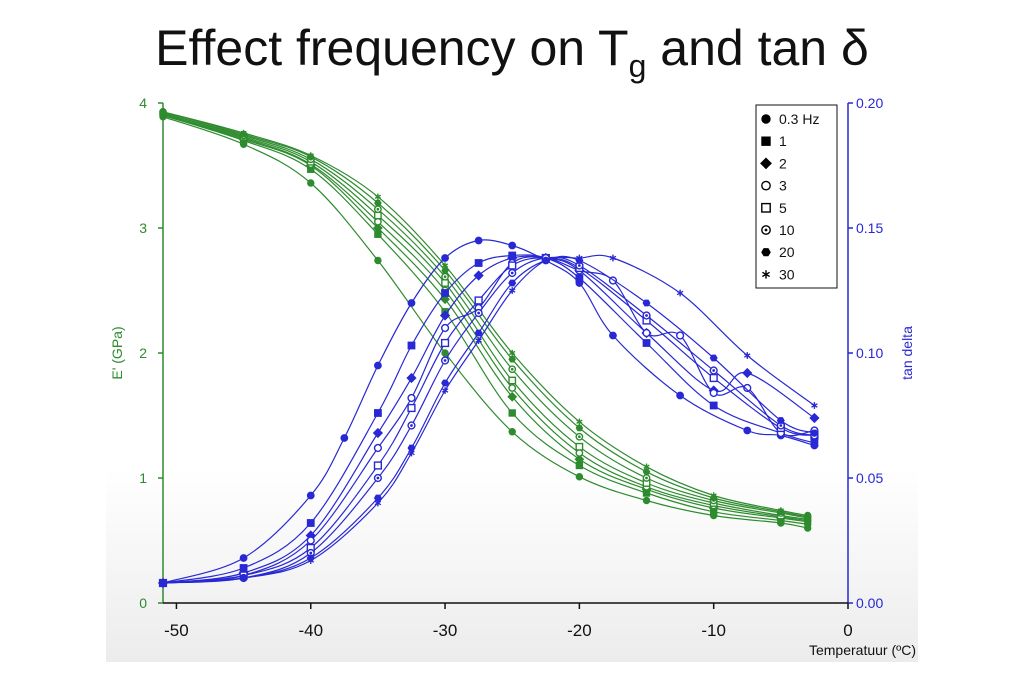 The height and width of the screenshot is (678, 1024). What do you see at coordinates (796, 196) in the screenshot?
I see `legend-box` at bounding box center [796, 196].